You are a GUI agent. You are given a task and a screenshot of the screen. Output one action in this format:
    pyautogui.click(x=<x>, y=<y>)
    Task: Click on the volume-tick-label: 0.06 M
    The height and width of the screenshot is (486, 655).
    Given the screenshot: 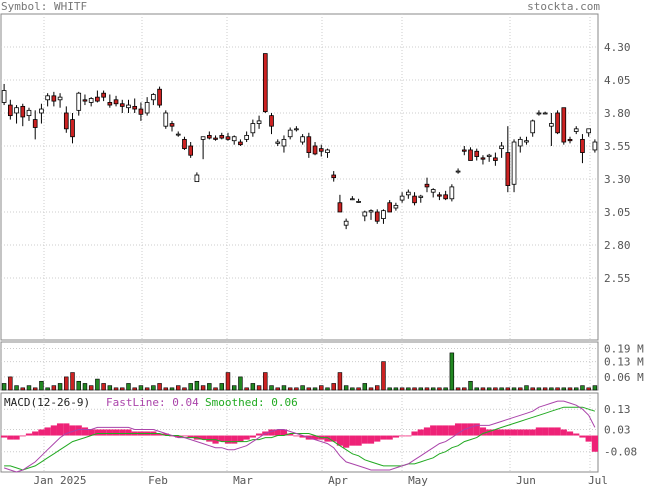 What is the action you would take?
    pyautogui.click(x=624, y=377)
    